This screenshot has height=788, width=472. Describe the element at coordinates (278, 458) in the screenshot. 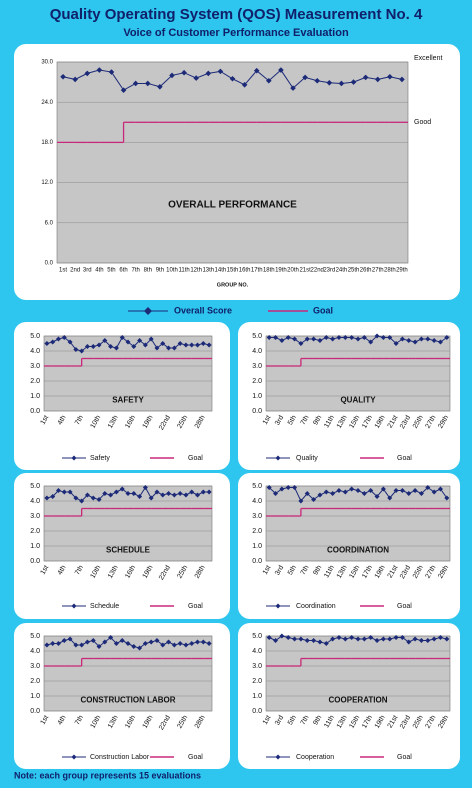

I see `legend-marker` at that location.